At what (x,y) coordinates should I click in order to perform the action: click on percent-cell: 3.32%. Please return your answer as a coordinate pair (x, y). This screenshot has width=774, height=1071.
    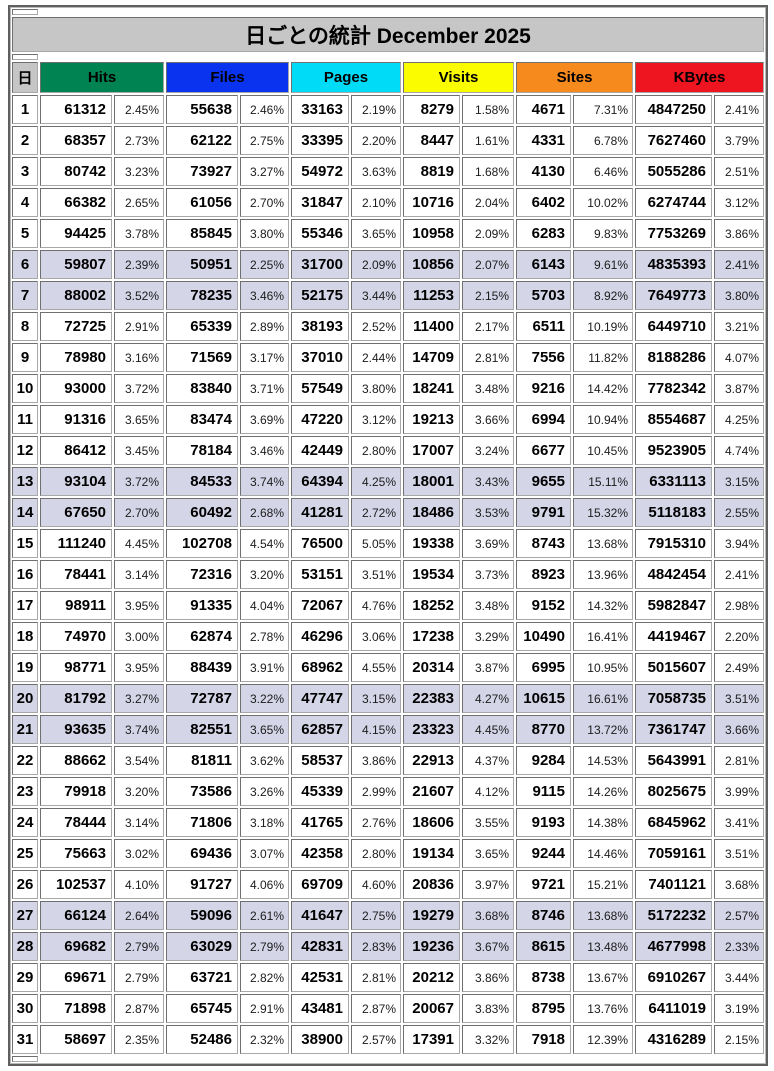
    Looking at the image, I should click on (488, 1039).